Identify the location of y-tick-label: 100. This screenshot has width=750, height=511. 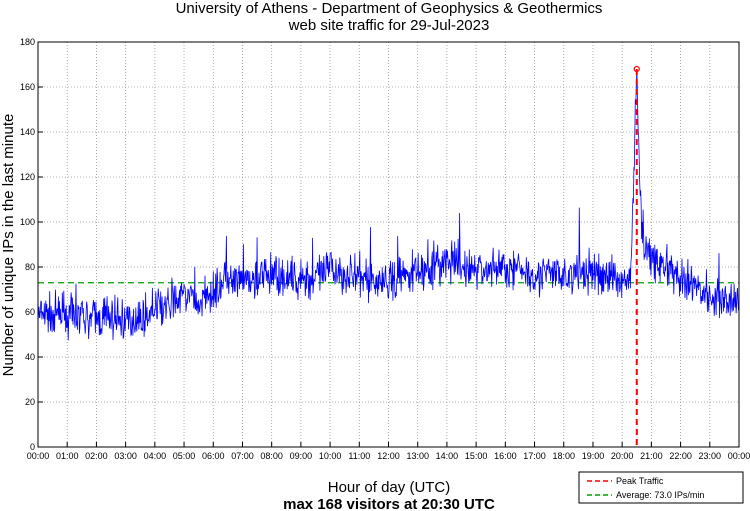
(27, 222).